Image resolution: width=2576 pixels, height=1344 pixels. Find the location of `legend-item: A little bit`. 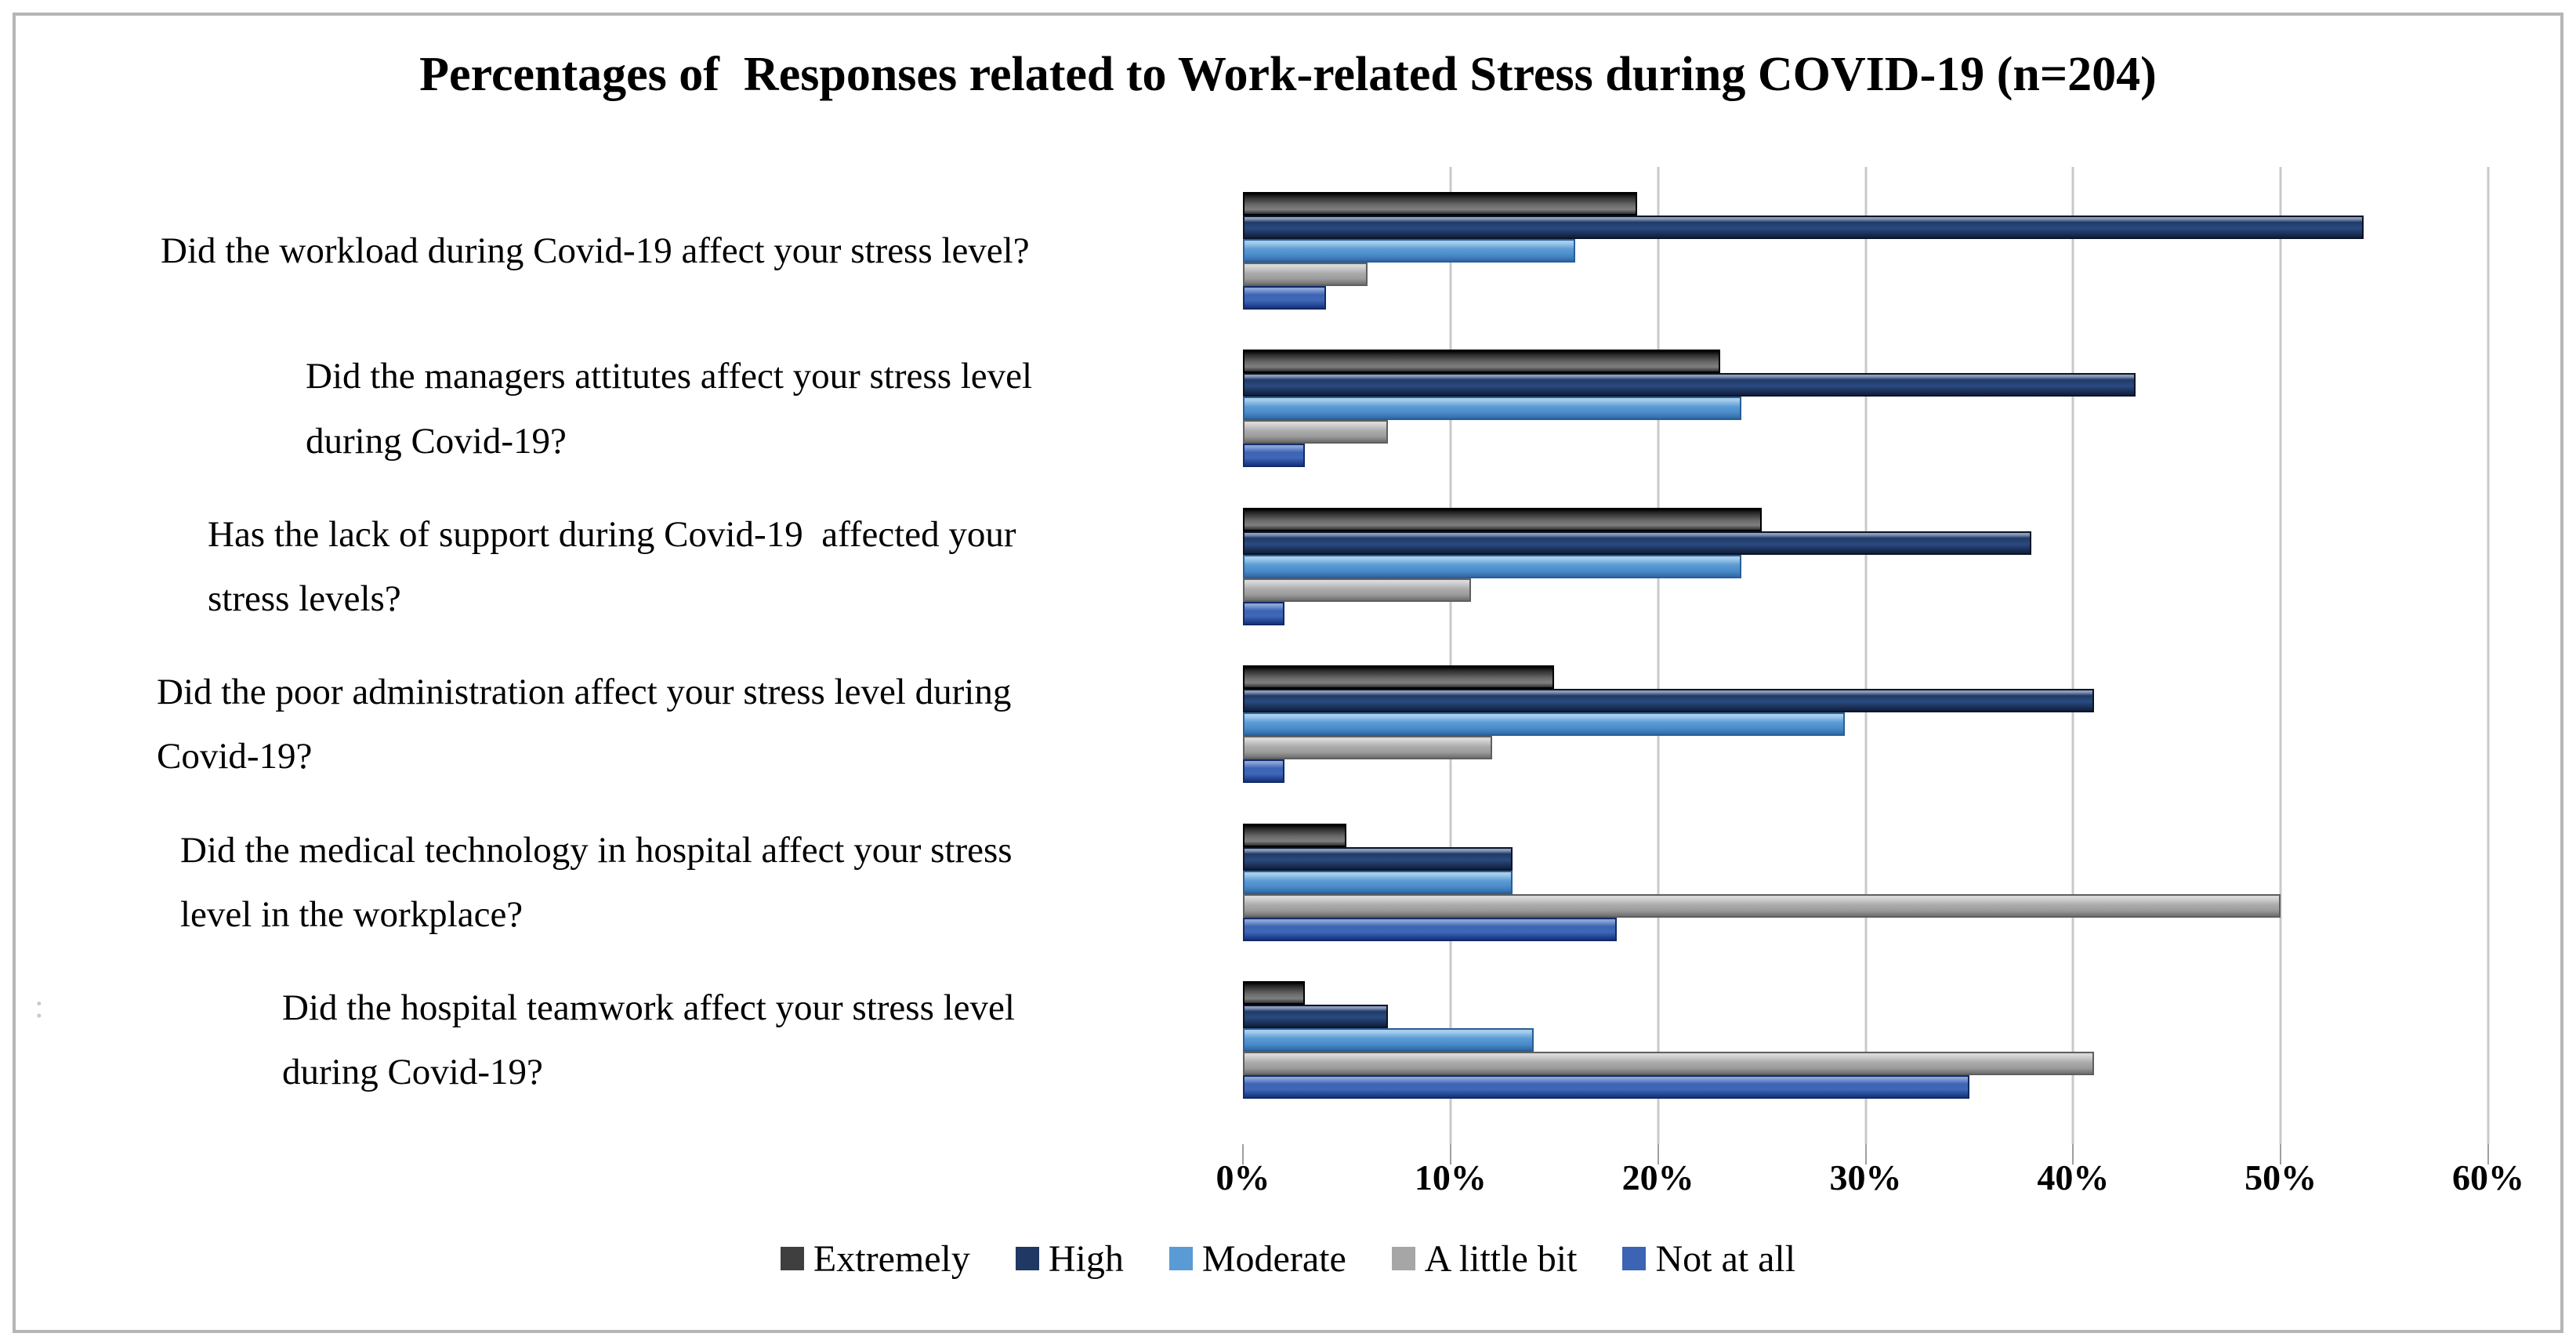

legend-item: A little bit is located at coordinates (1484, 1259).